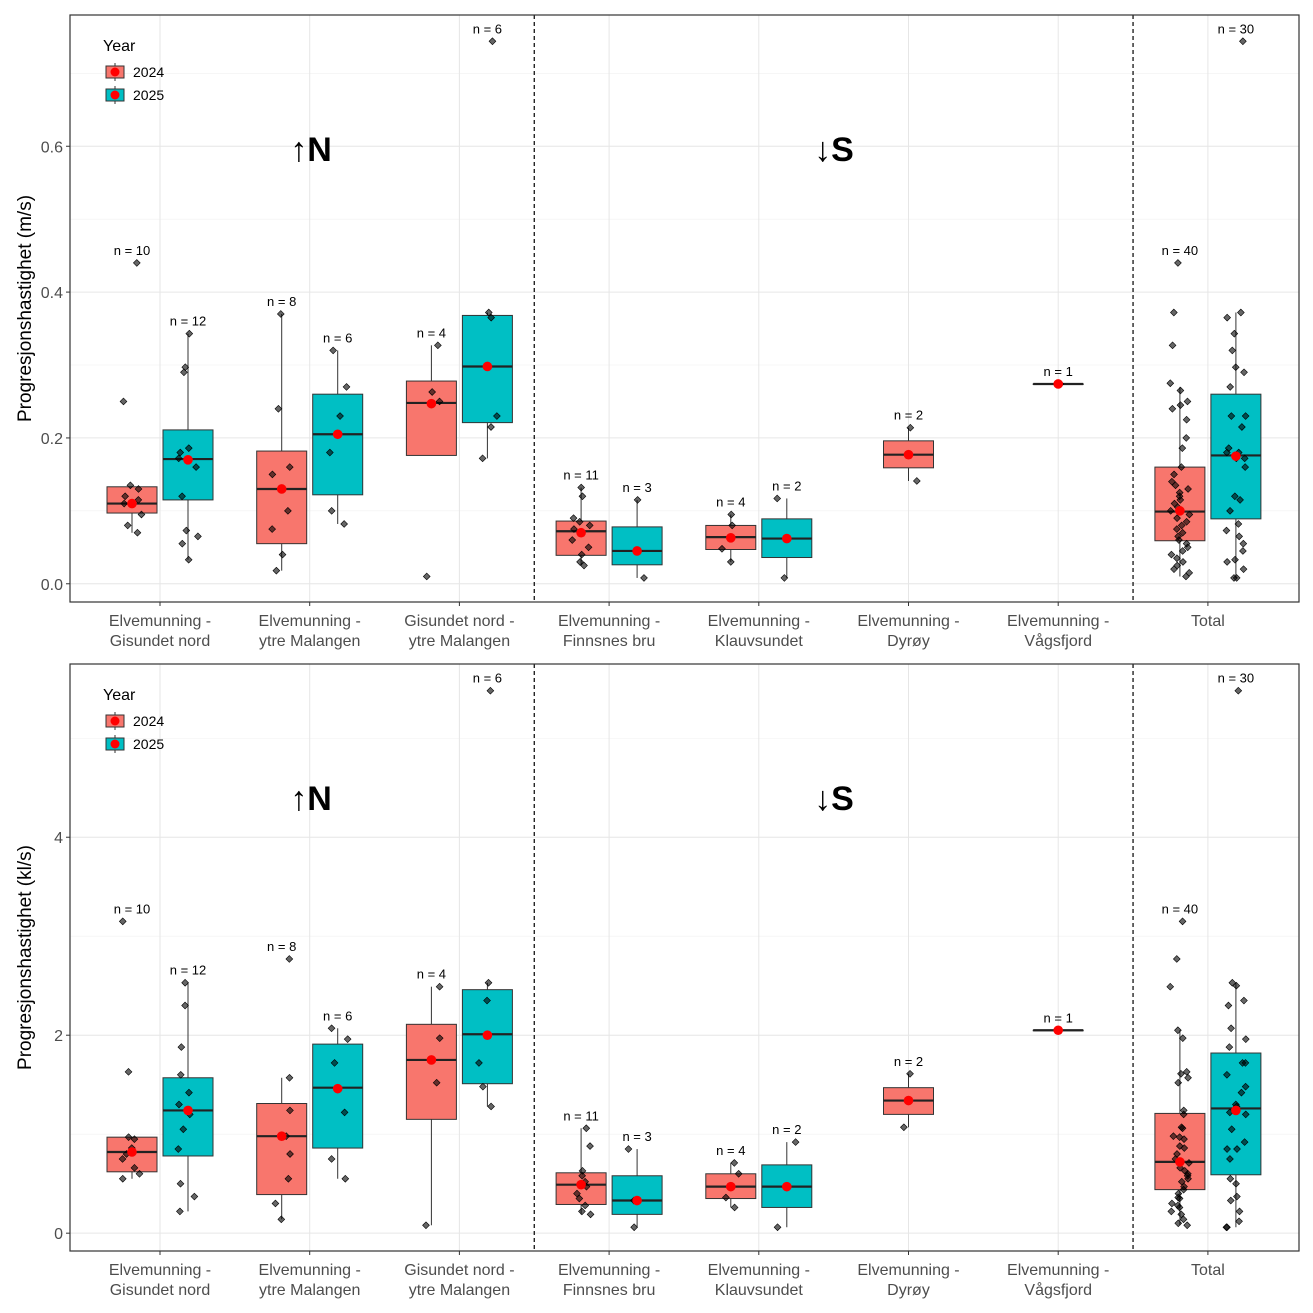 The image size is (1313, 1313). What do you see at coordinates (58, 838) in the screenshot?
I see `y-tick-label: 4` at bounding box center [58, 838].